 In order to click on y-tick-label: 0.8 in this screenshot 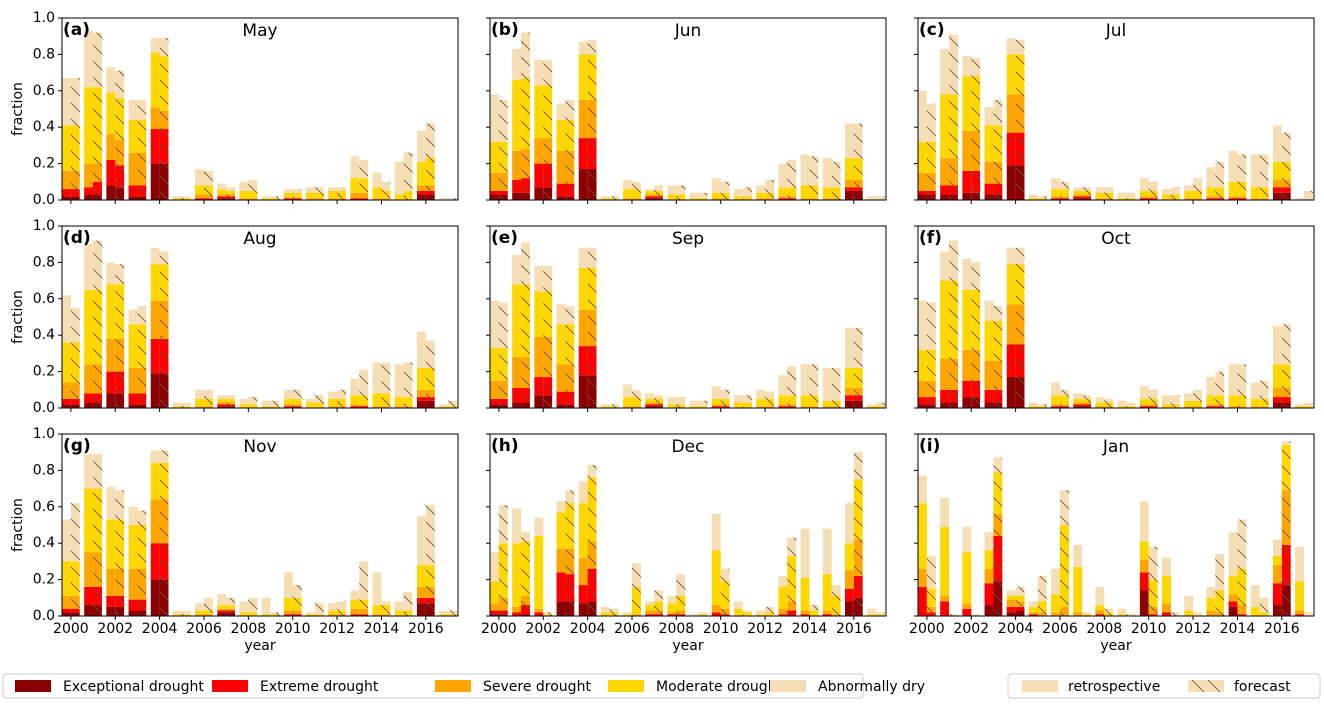, I will do `click(44, 470)`.